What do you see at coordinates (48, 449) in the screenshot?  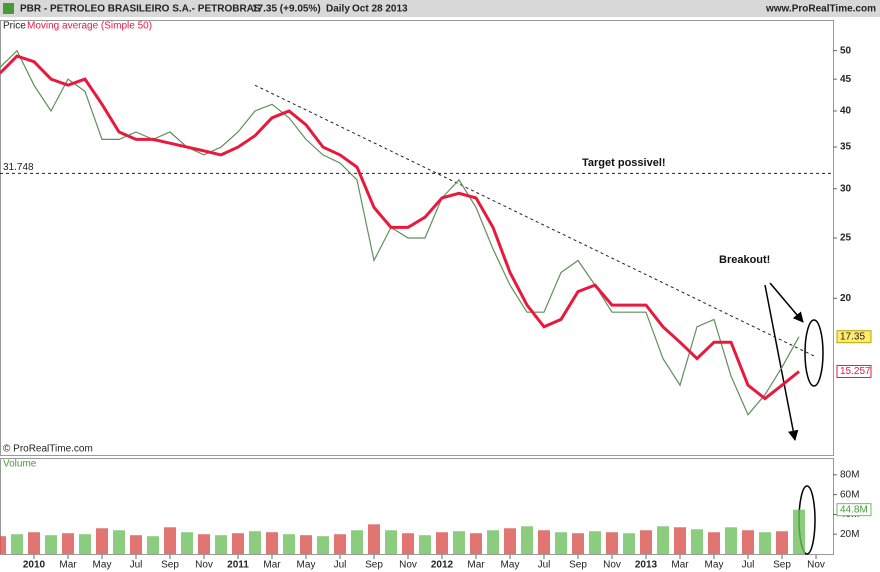 I see `footer: © ProRealTime.com` at bounding box center [48, 449].